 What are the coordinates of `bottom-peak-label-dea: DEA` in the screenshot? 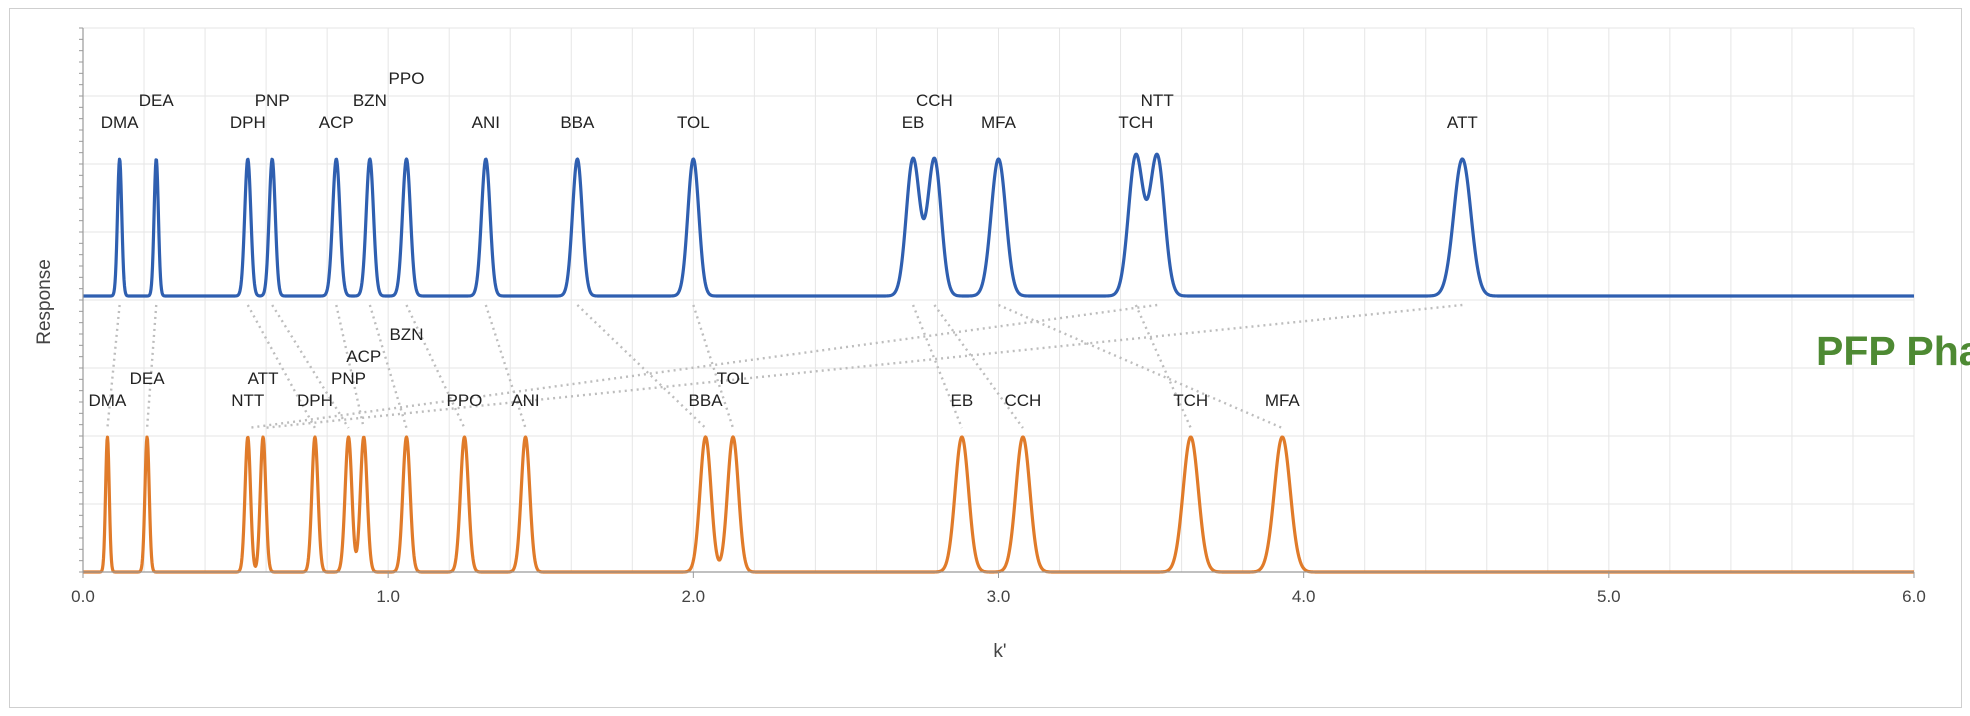 It's located at (148, 378).